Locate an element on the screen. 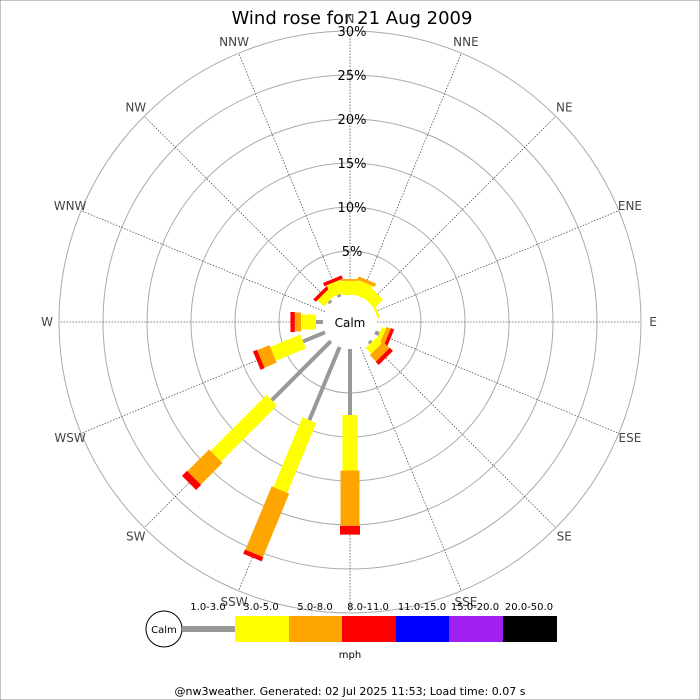  direction-label-nw: NW is located at coordinates (135, 108).